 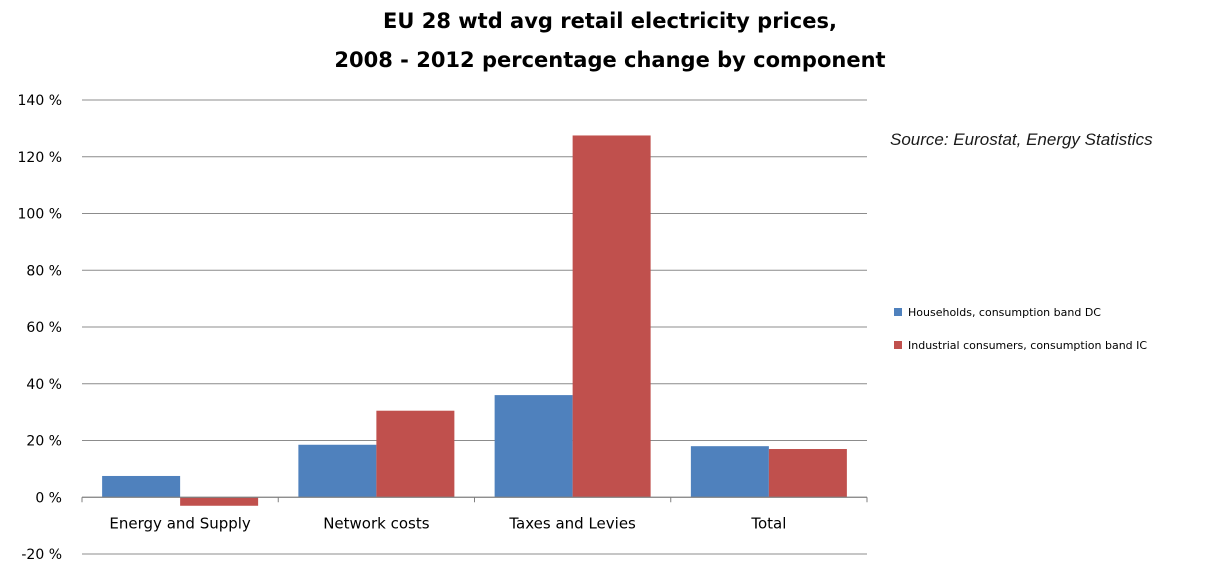 I want to click on y-tick-label: -20 %, so click(x=41, y=555).